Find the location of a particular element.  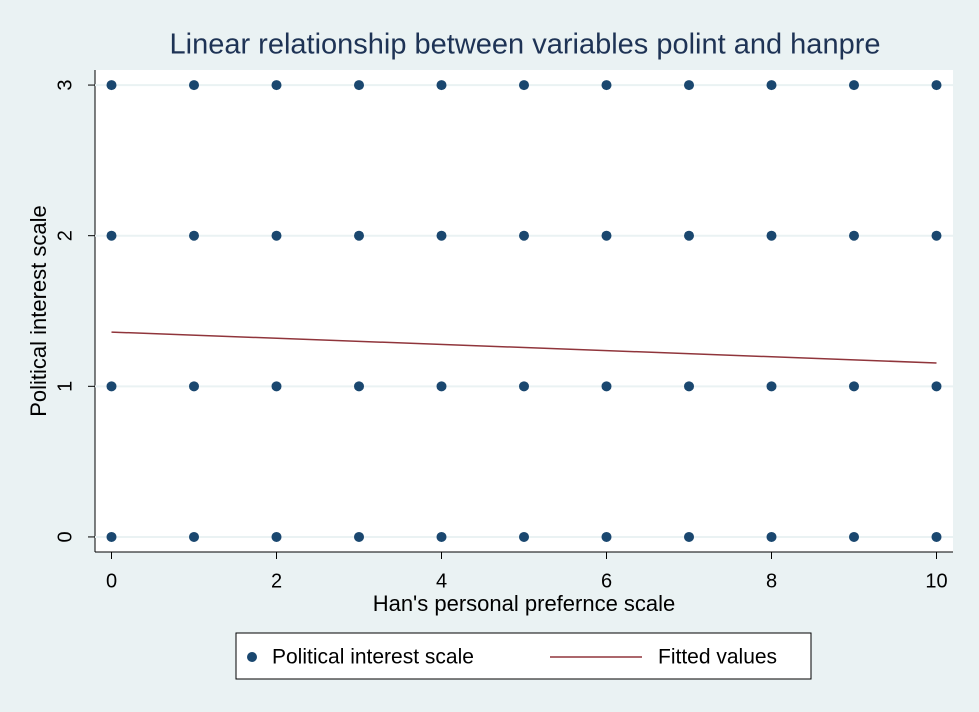

x-tick-label: 2 is located at coordinates (276, 581).